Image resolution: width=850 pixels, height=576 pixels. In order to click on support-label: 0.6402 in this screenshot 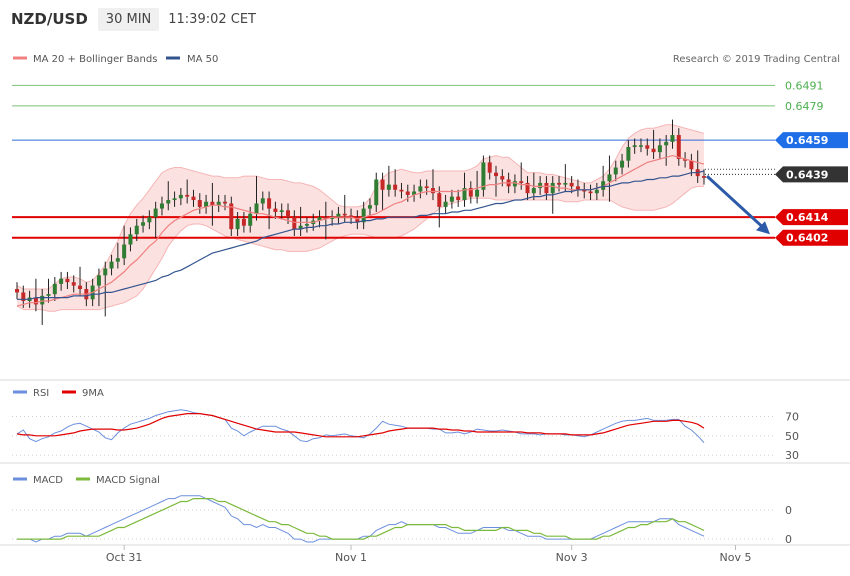, I will do `click(807, 238)`.